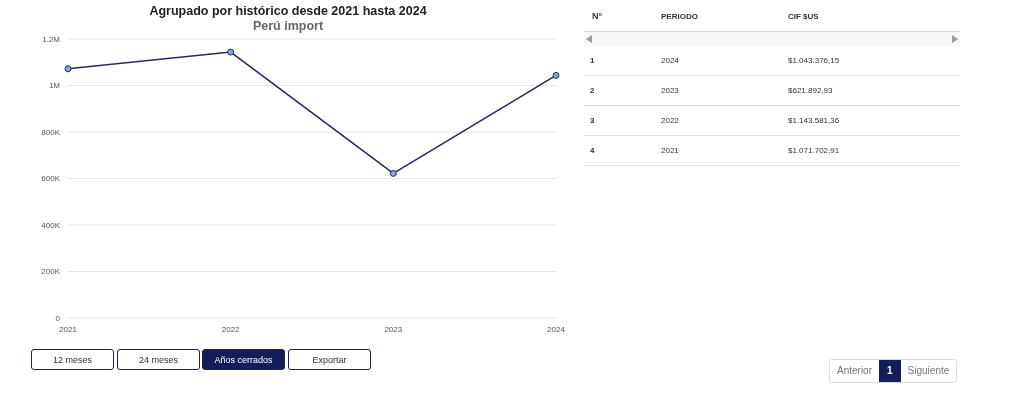 The width and height of the screenshot is (1024, 397). What do you see at coordinates (393, 329) in the screenshot?
I see `x-tick-label: 2023` at bounding box center [393, 329].